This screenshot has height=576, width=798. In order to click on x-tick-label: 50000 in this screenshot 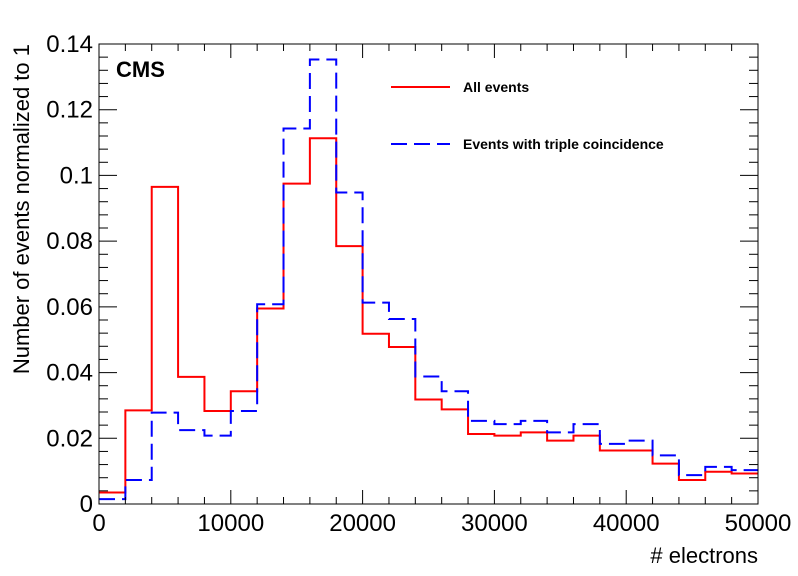, I will do `click(758, 523)`.